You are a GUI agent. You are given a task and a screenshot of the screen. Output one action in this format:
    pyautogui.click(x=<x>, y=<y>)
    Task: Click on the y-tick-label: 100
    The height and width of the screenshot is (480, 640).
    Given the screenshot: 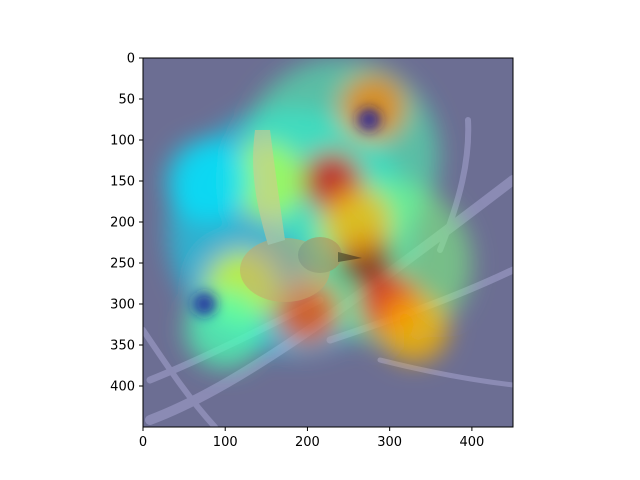 What is the action you would take?
    pyautogui.click(x=122, y=141)
    